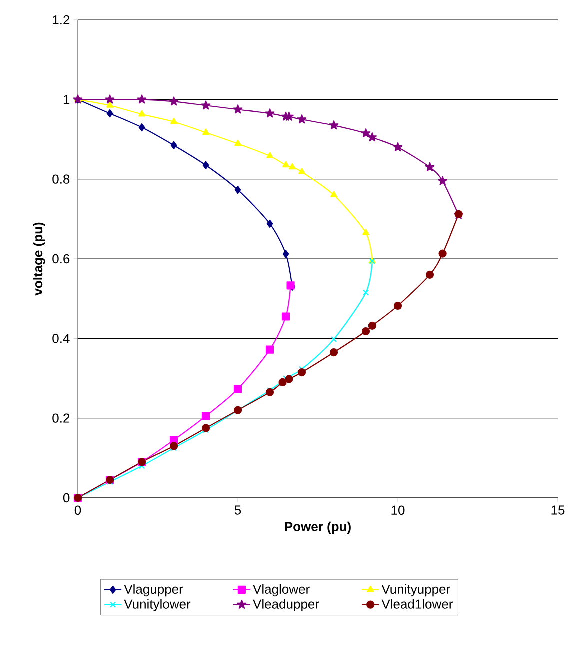  What do you see at coordinates (417, 604) in the screenshot?
I see `legend-label: Vlead1lower` at bounding box center [417, 604].